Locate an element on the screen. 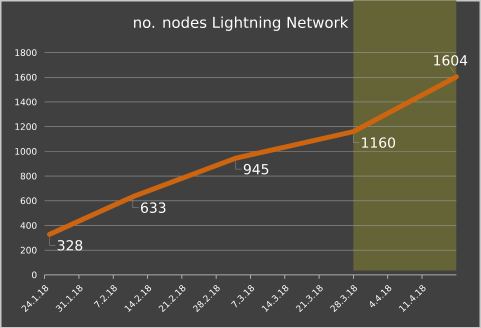 Image resolution: width=481 pixels, height=328 pixels. y-tick-label: 1600 is located at coordinates (26, 77).